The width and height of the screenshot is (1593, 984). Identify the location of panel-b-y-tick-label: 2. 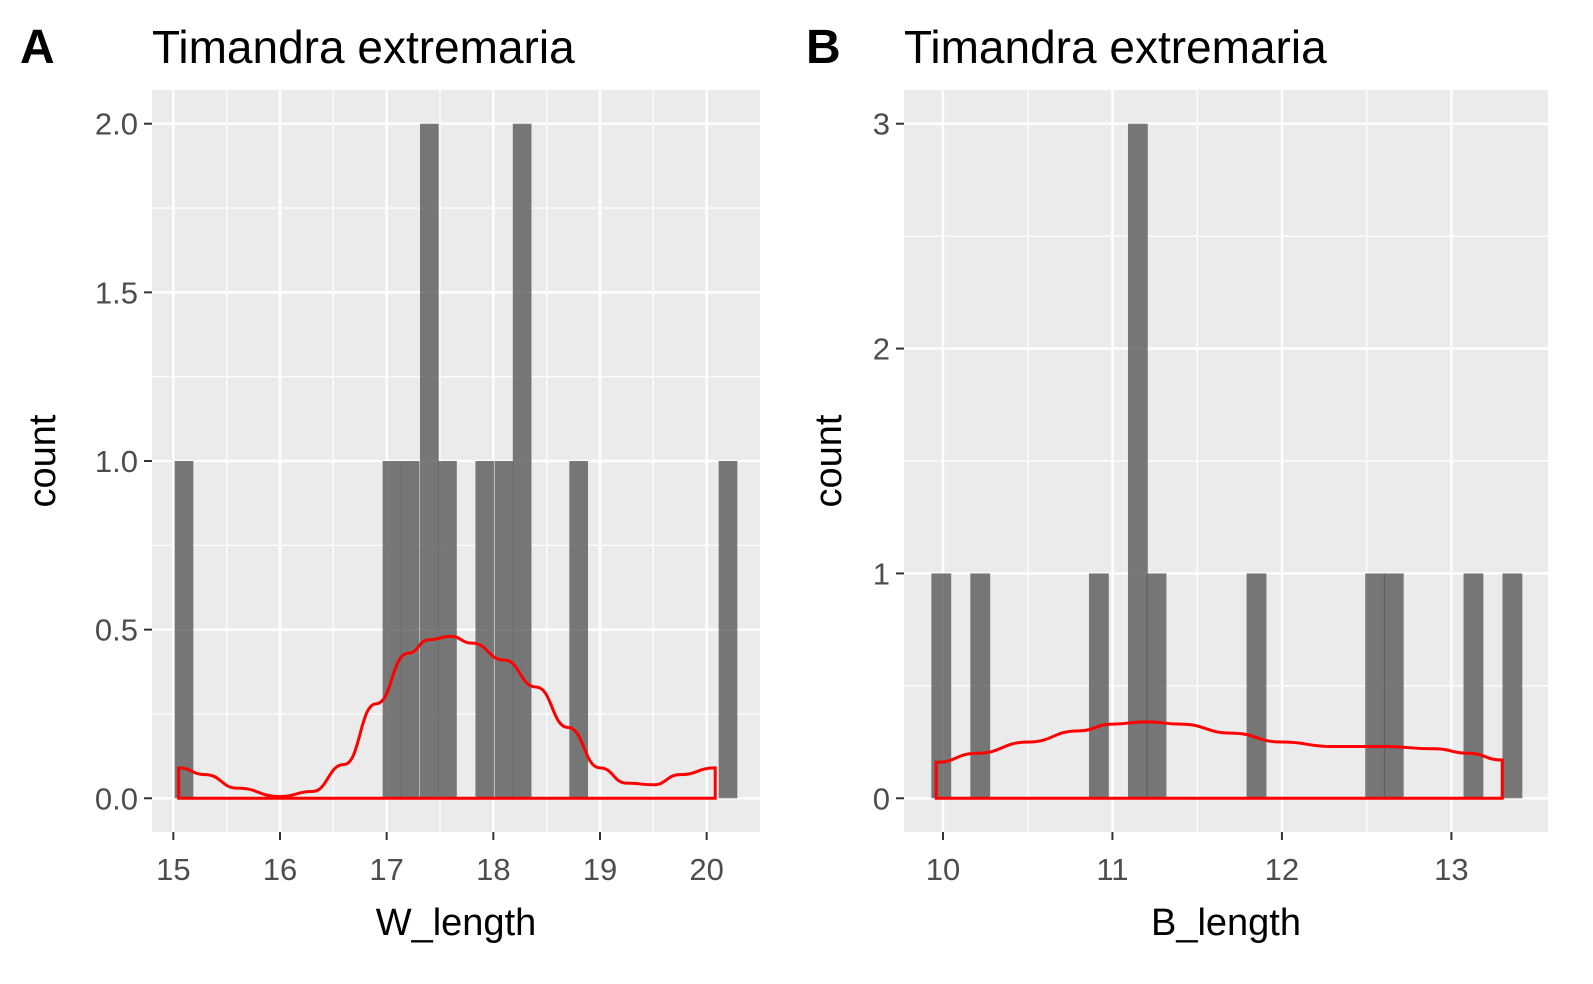
(881, 349).